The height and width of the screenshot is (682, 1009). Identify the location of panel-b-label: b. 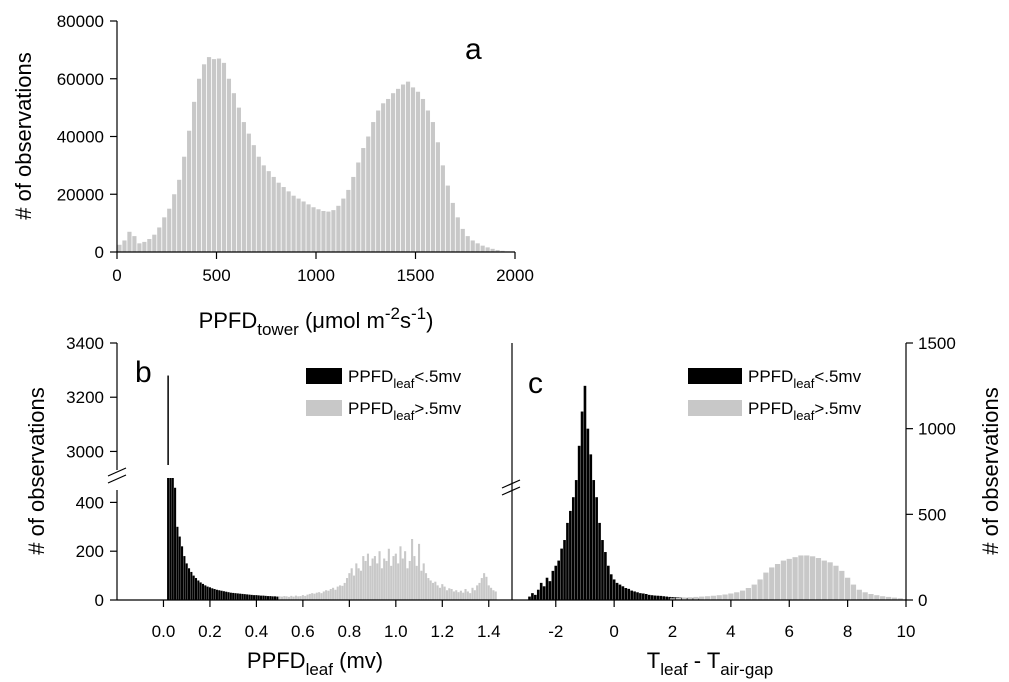
(143, 372).